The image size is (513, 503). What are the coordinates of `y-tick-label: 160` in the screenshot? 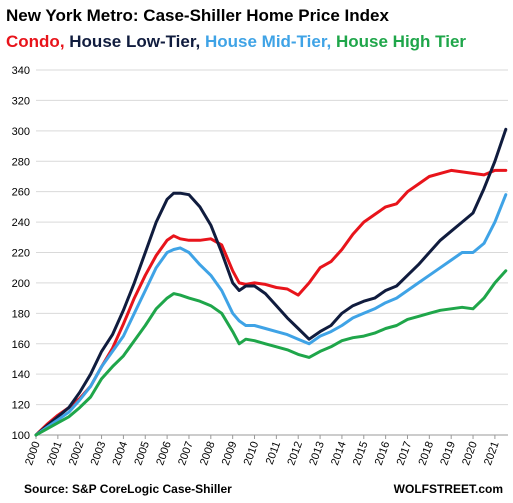 It's located at (21, 345).